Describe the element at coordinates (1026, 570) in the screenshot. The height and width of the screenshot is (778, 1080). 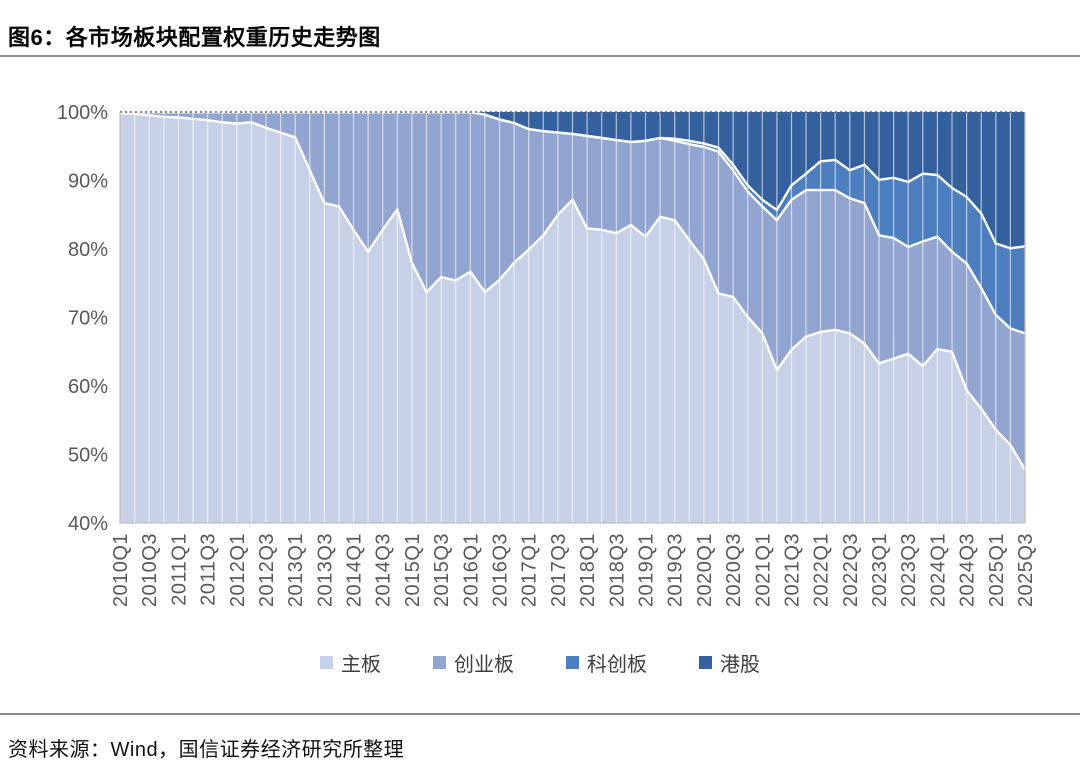
I see `x-tick-label: 2025Q3` at that location.